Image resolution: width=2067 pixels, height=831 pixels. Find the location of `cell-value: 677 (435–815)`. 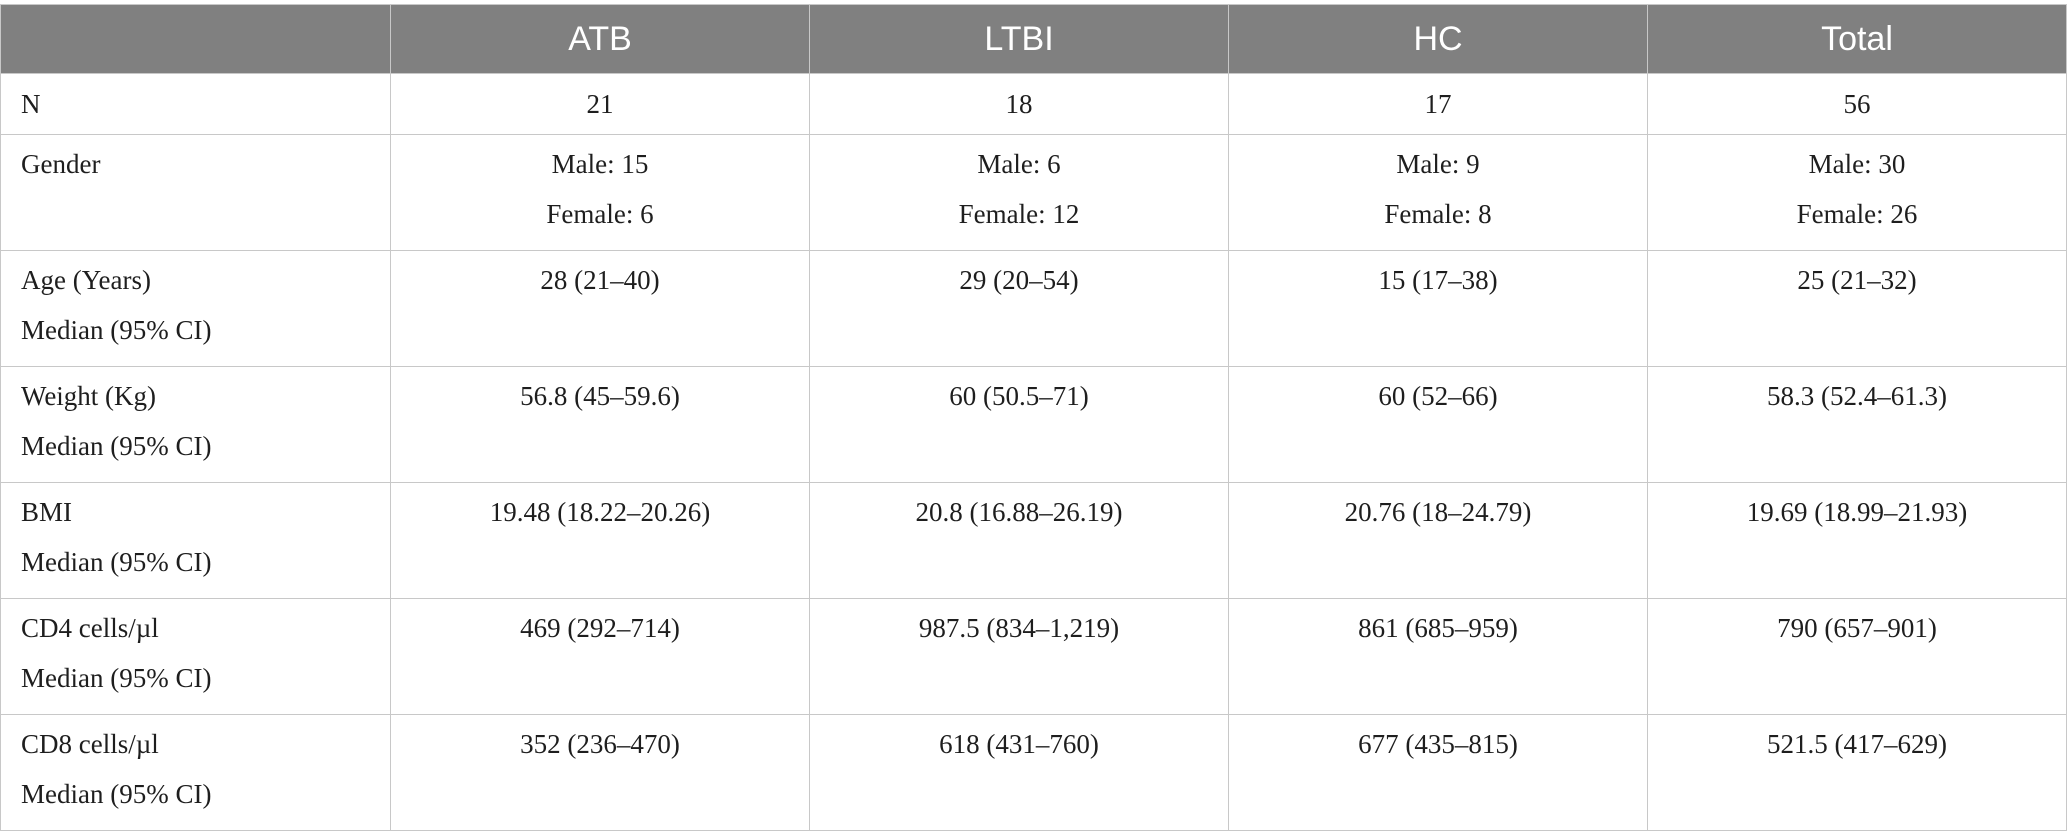

cell-value: 677 (435–815) is located at coordinates (1438, 744).